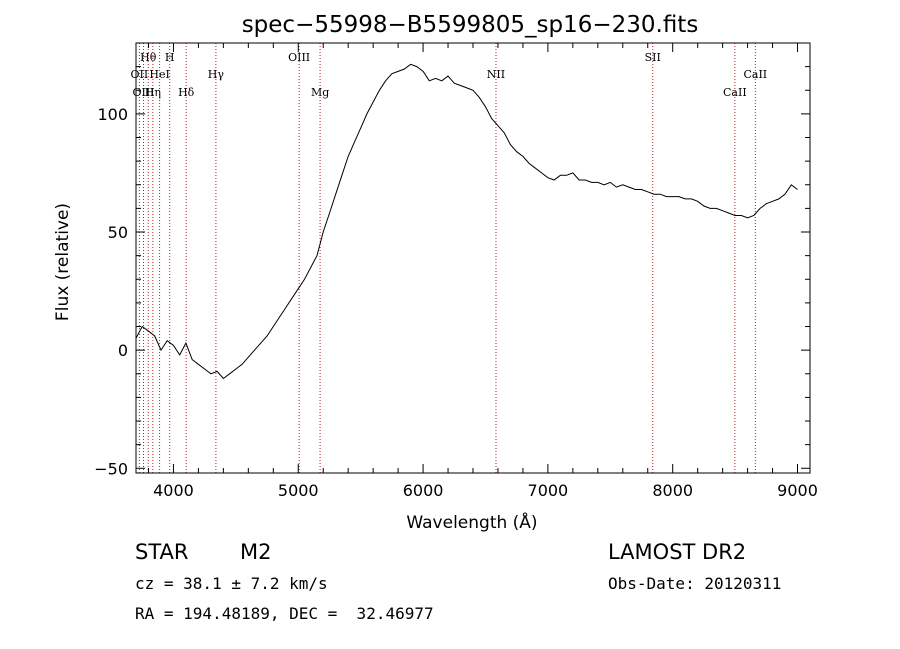 The height and width of the screenshot is (649, 900). Describe the element at coordinates (470, 25) in the screenshot. I see `chart-title: spec−55998−B5599805_sp16−230.fits` at that location.